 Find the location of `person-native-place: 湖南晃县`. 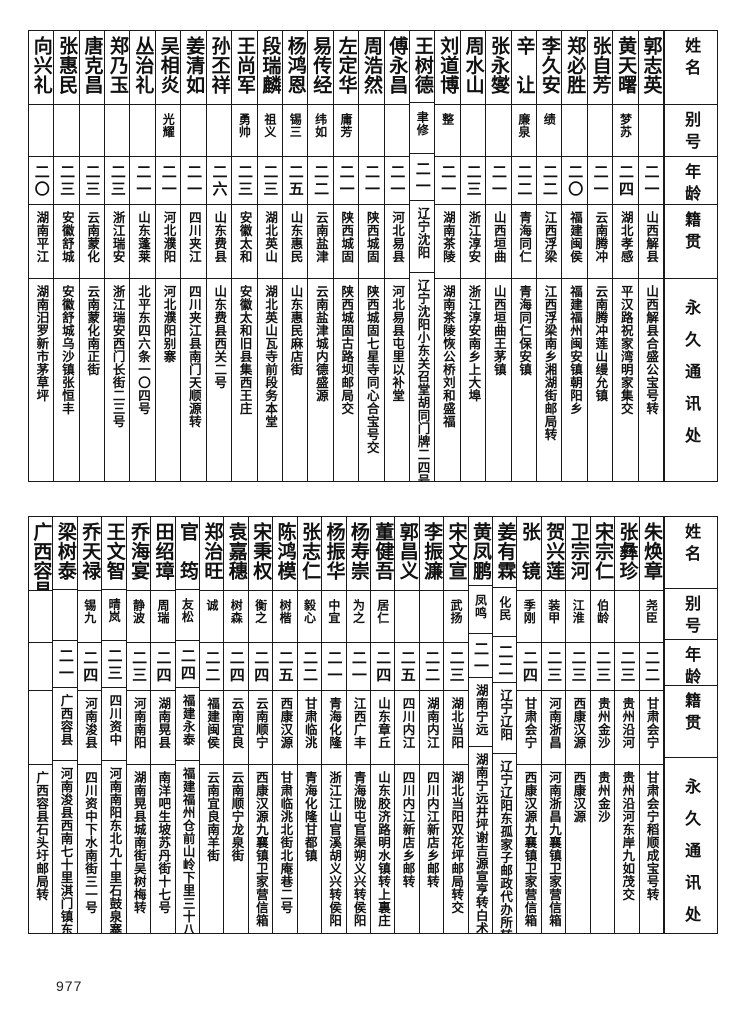

person-native-place: 湖南晃县 is located at coordinates (164, 723).